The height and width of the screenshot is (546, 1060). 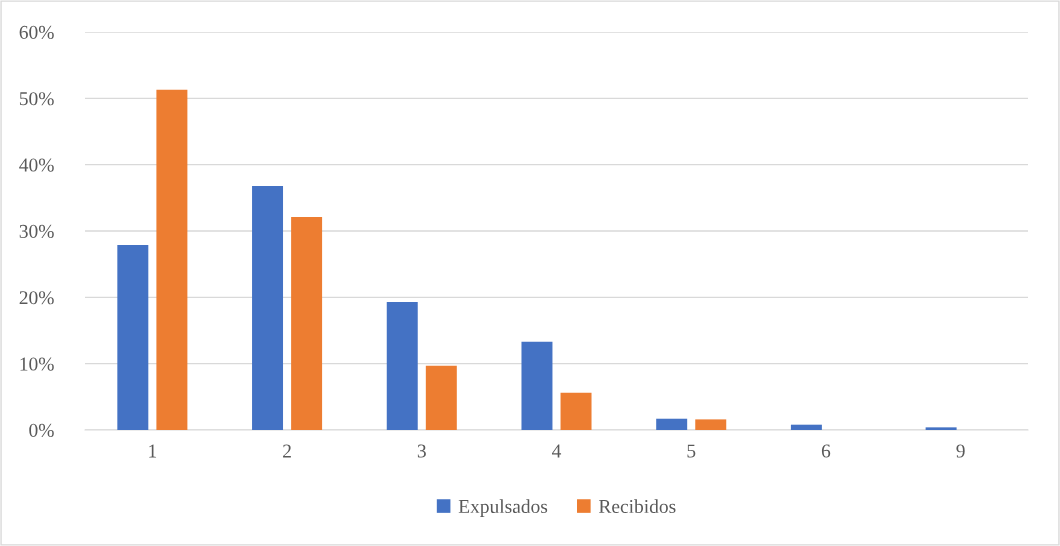 I want to click on x-tick-label: 1, so click(x=153, y=451).